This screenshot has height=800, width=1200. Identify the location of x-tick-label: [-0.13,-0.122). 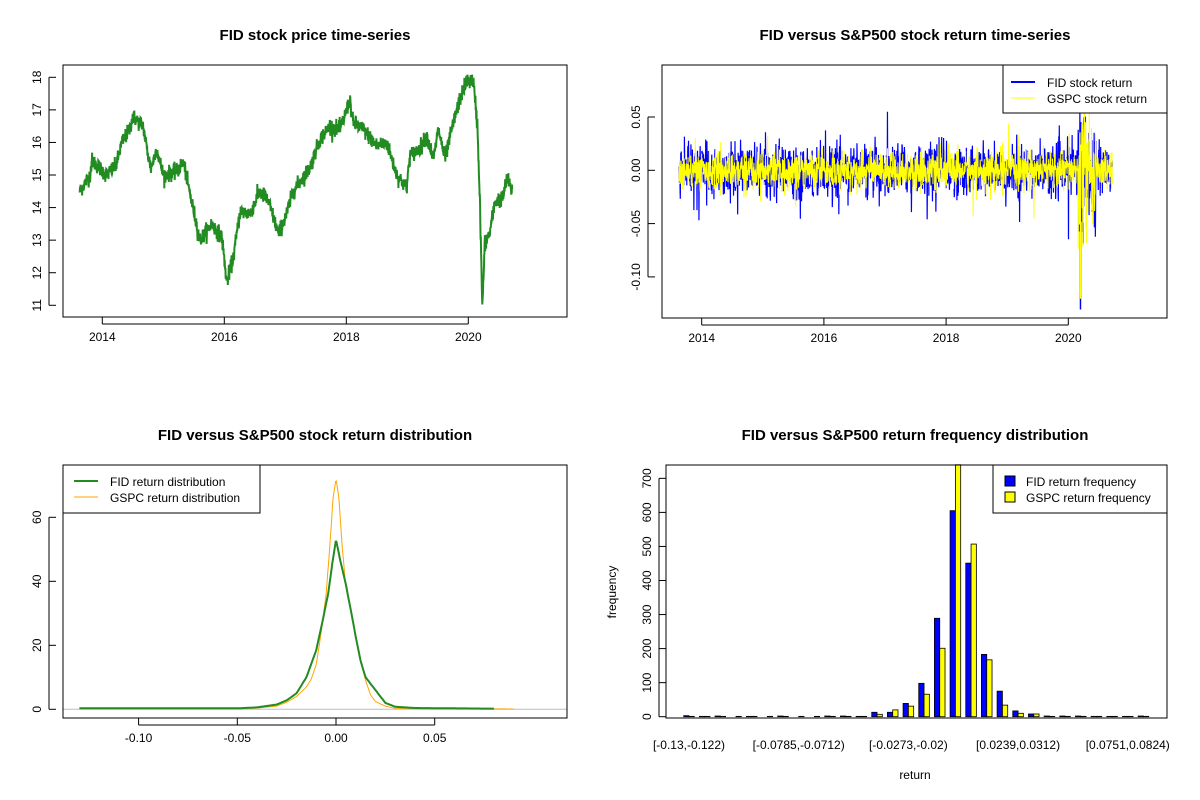
(689, 745).